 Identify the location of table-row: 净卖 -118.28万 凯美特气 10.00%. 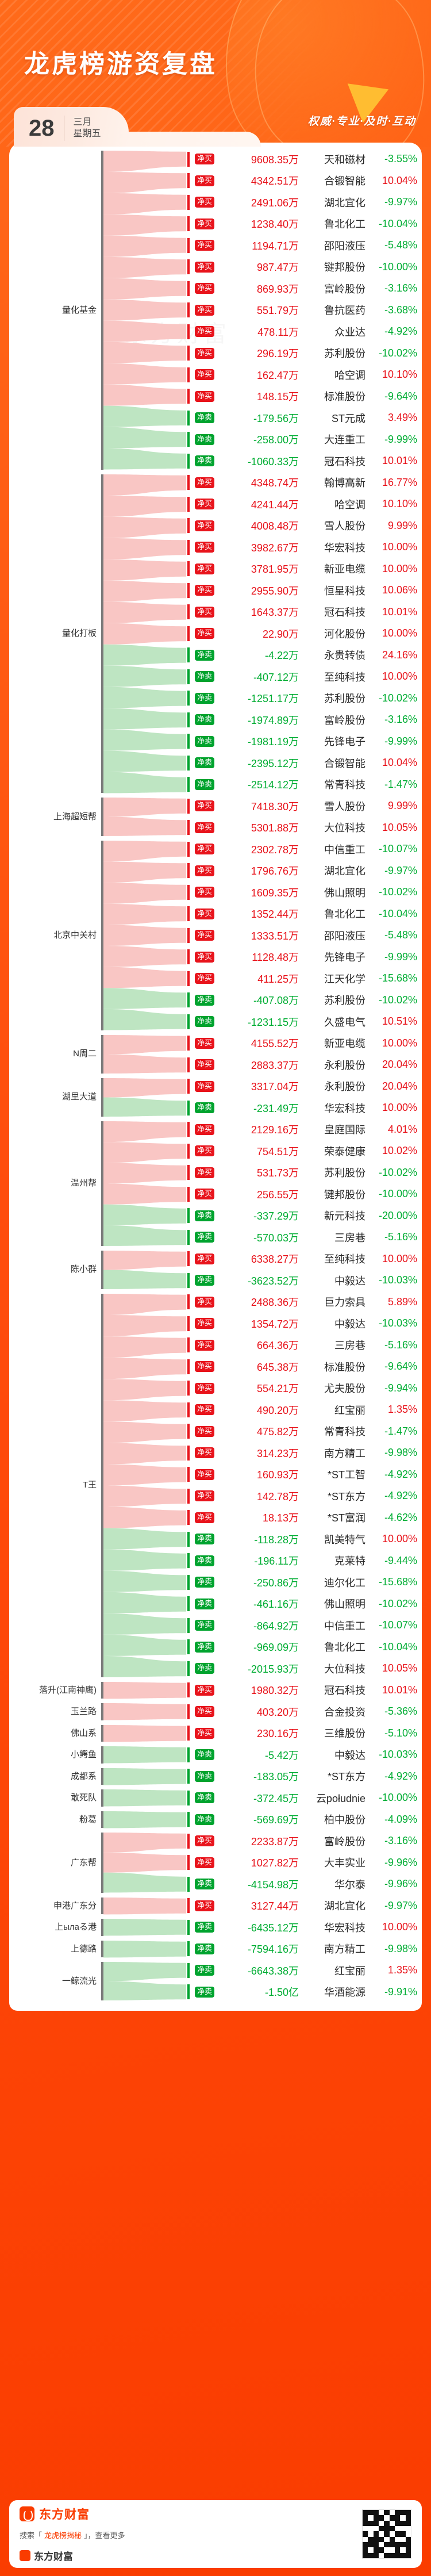
(304, 1539).